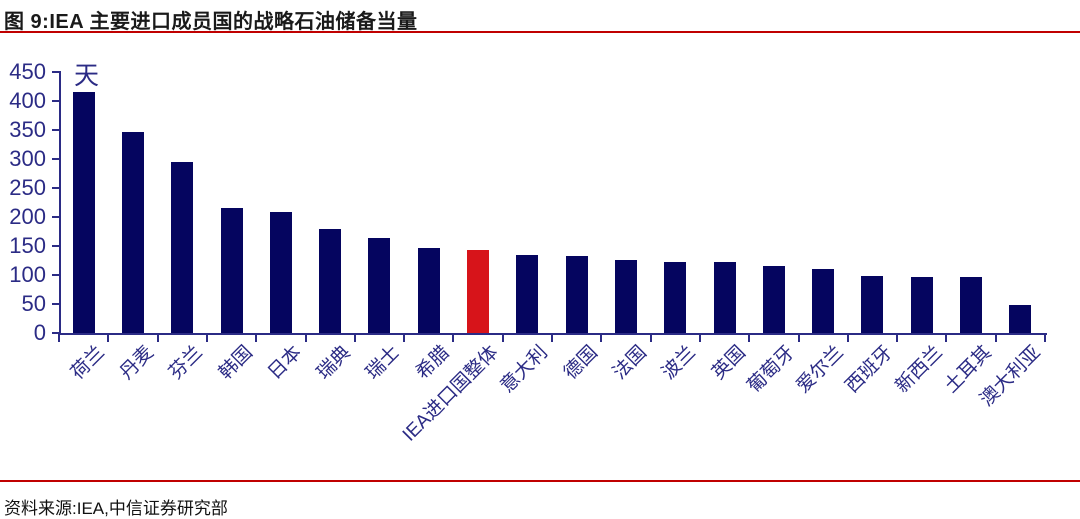  Describe the element at coordinates (525, 370) in the screenshot. I see `x-axis-label-9: 意大利` at that location.